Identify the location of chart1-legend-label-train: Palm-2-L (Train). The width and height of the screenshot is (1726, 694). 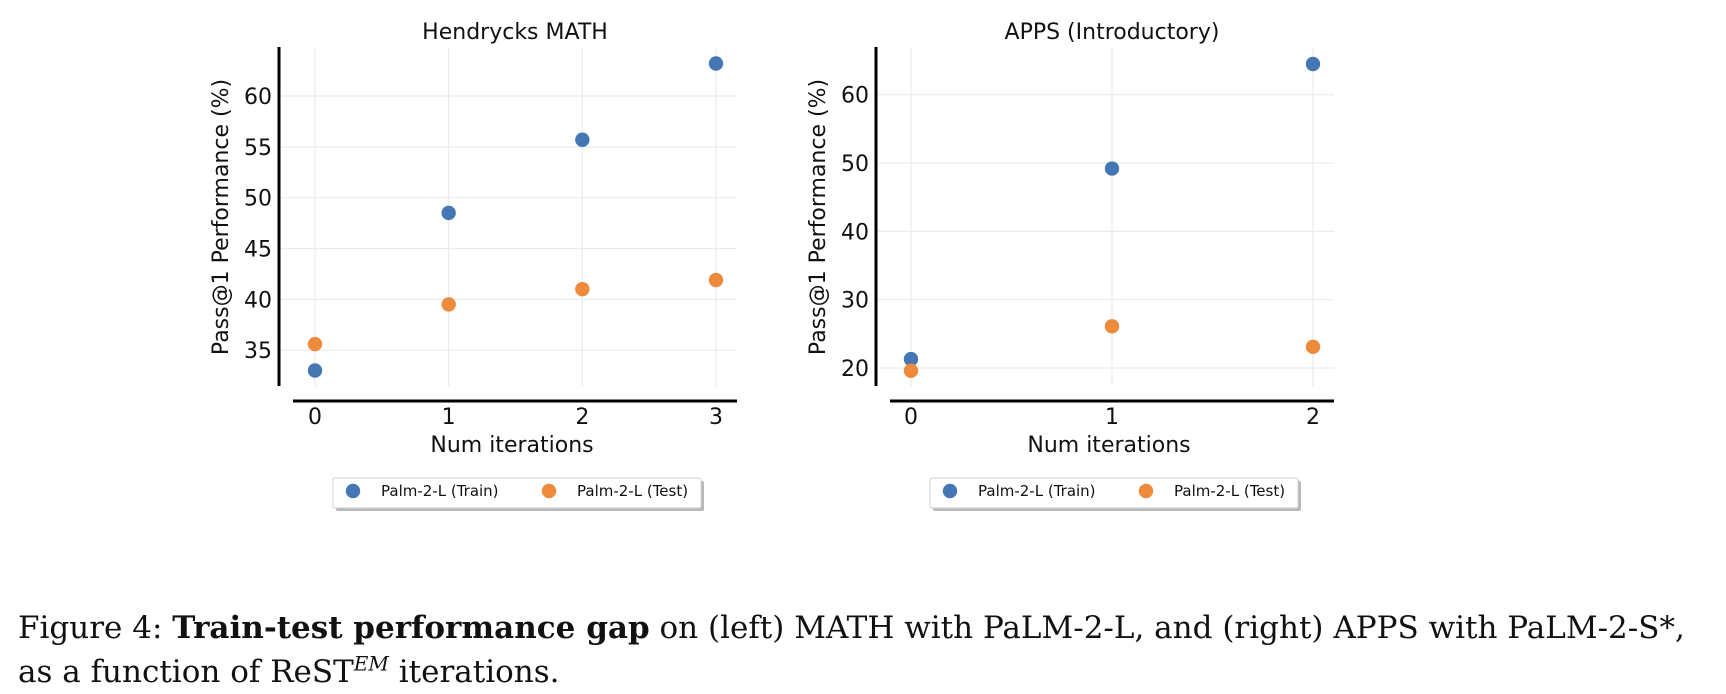
(440, 491).